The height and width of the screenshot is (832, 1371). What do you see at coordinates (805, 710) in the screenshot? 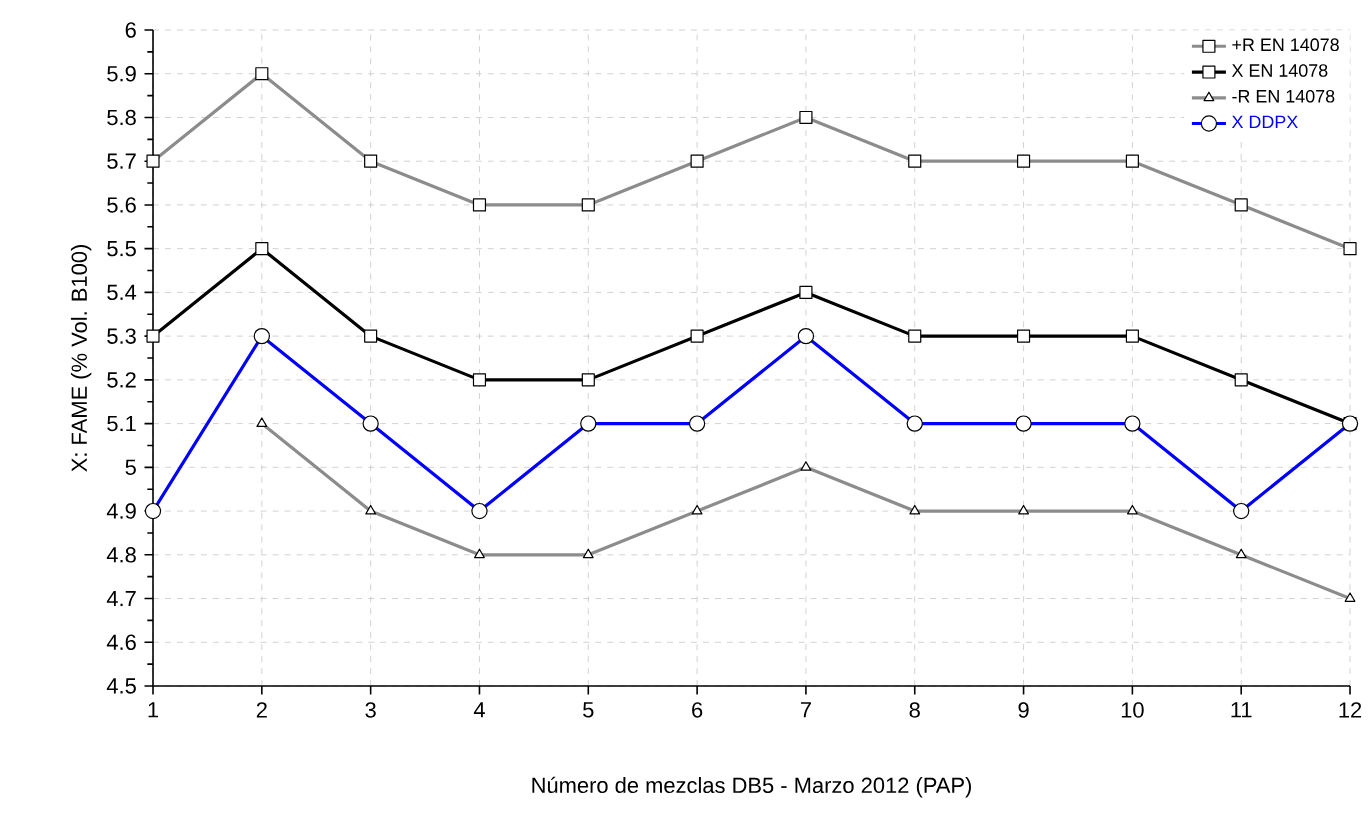
I see `x-tick-label: 7` at bounding box center [805, 710].